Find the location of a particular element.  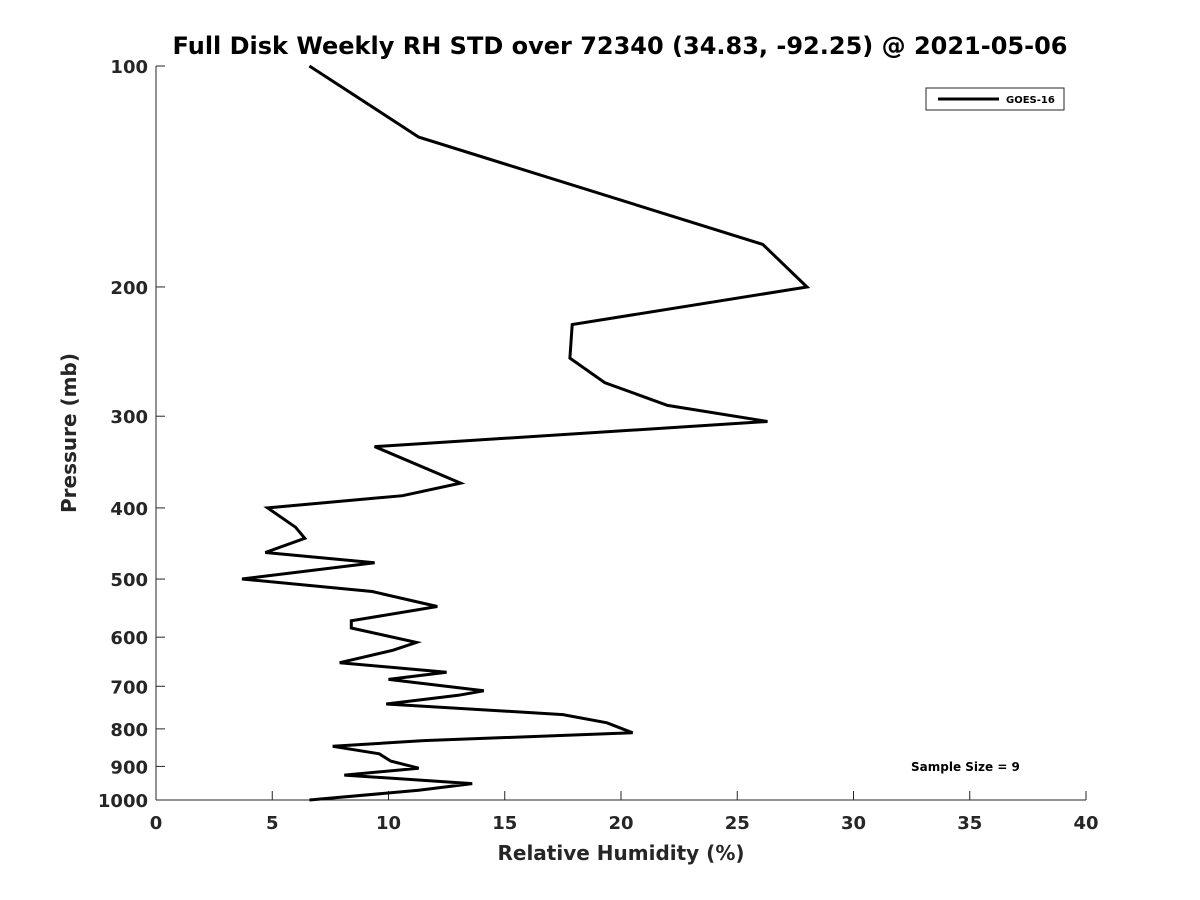

x-ticks: 0 5 10 15 20 25 30 35 40 is located at coordinates (624, 812).